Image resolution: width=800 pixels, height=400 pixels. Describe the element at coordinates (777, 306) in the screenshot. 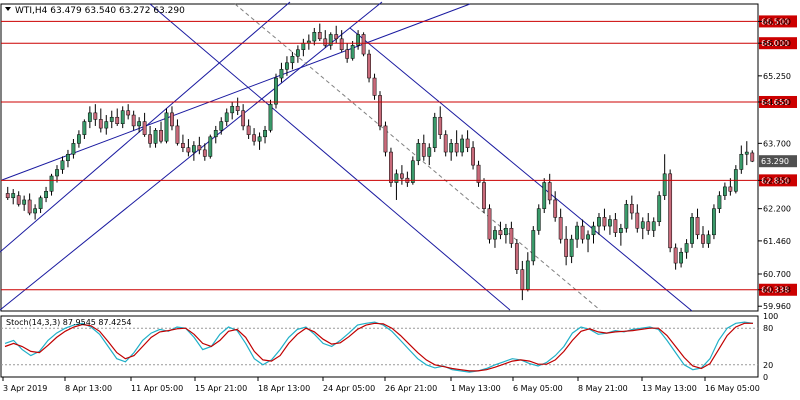

I see `price-tick-label: 59.960` at that location.